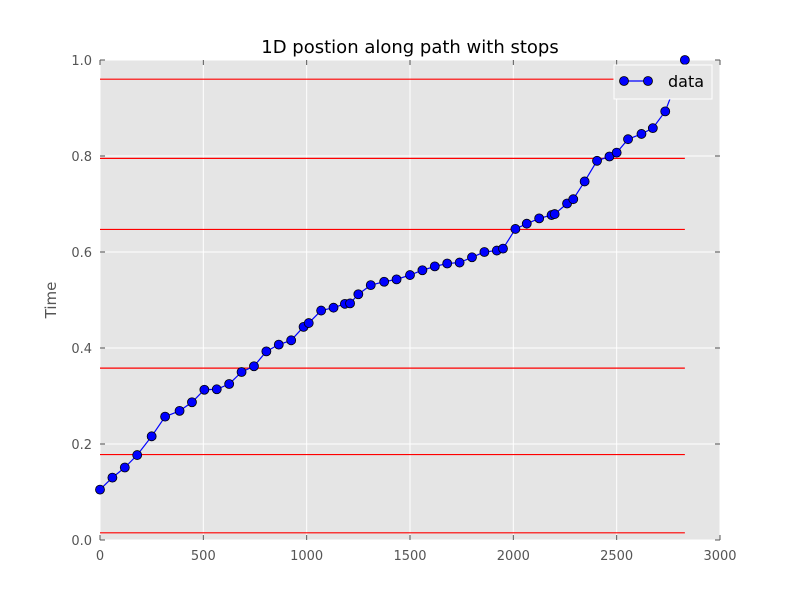 The height and width of the screenshot is (600, 800). I want to click on y-tick-label: 0.0, so click(81, 541).